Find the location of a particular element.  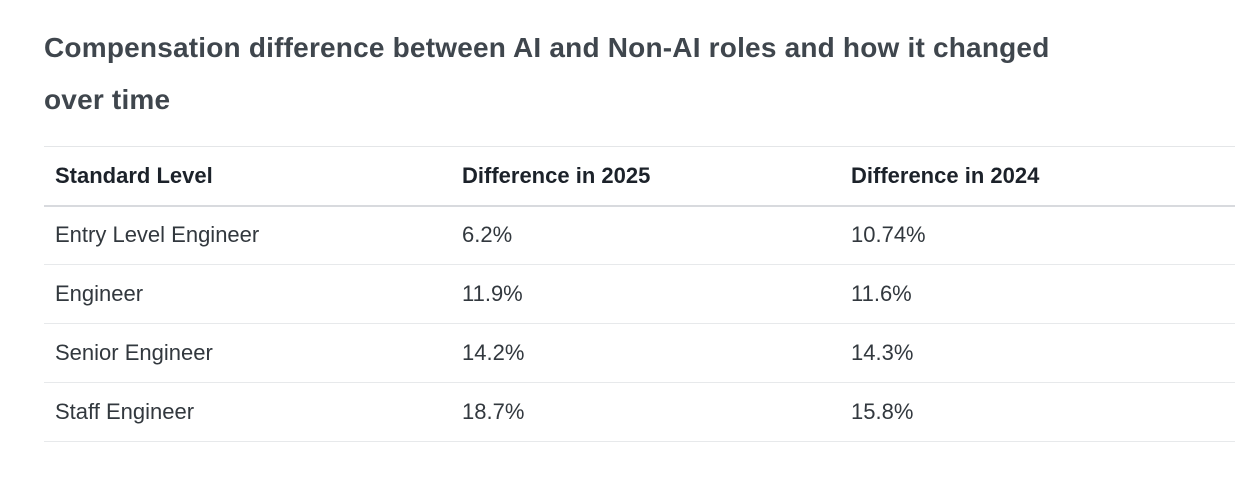

cell-diff-2025: 18.7% is located at coordinates (645, 412).